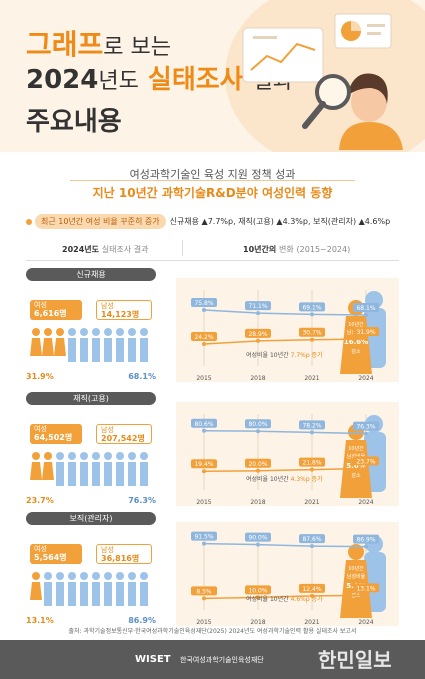  What do you see at coordinates (311, 463) in the screenshot?
I see `women-data-label: 21.8%` at bounding box center [311, 463].